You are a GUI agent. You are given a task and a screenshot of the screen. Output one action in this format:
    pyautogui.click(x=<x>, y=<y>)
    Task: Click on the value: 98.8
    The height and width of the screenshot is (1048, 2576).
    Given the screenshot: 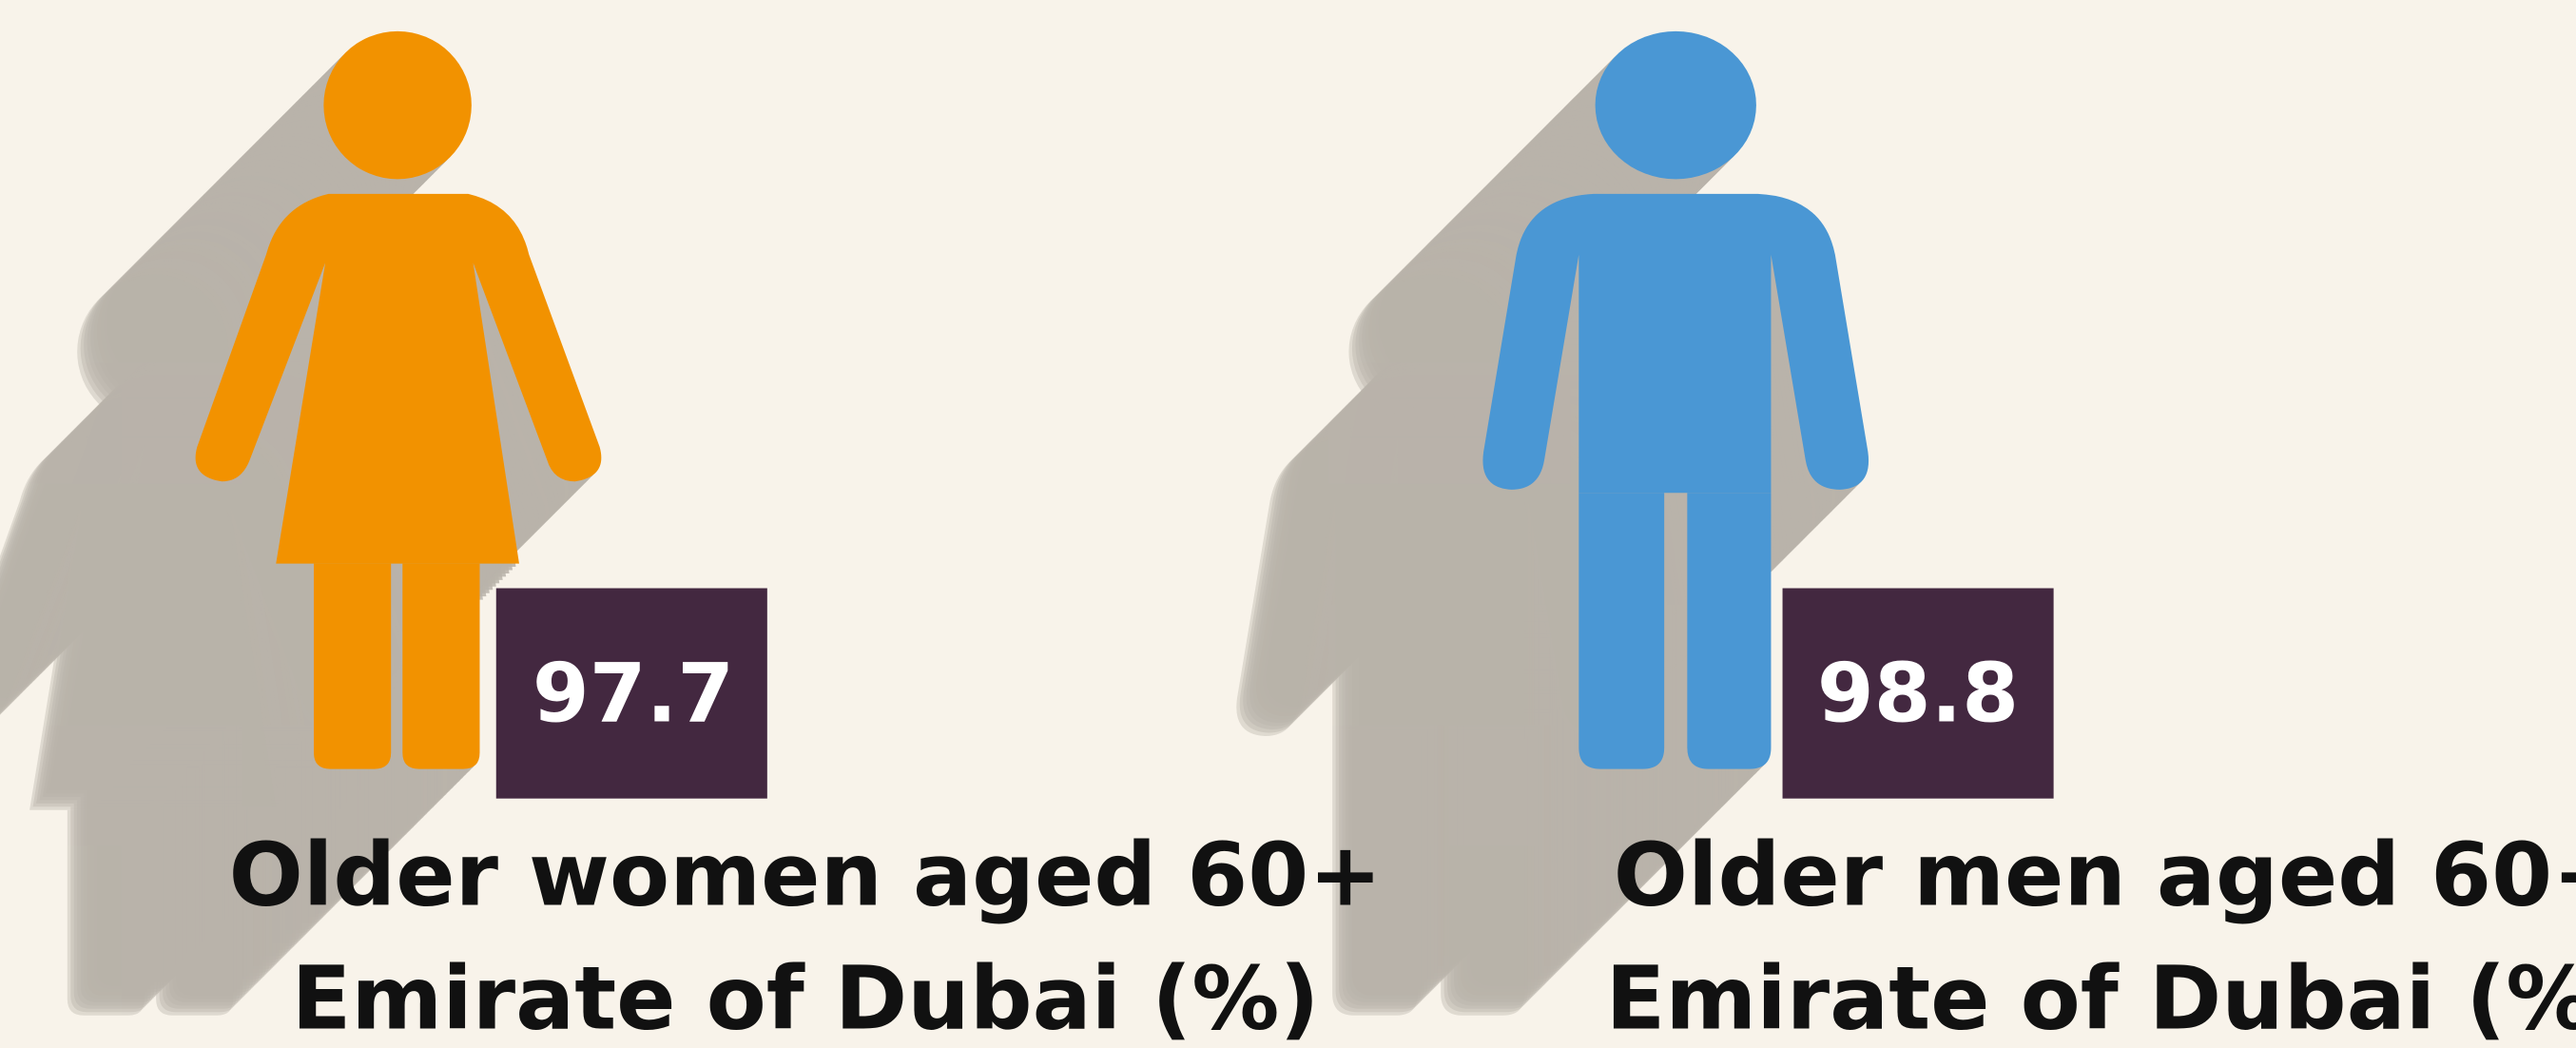 What is the action you would take?
    pyautogui.click(x=1918, y=693)
    